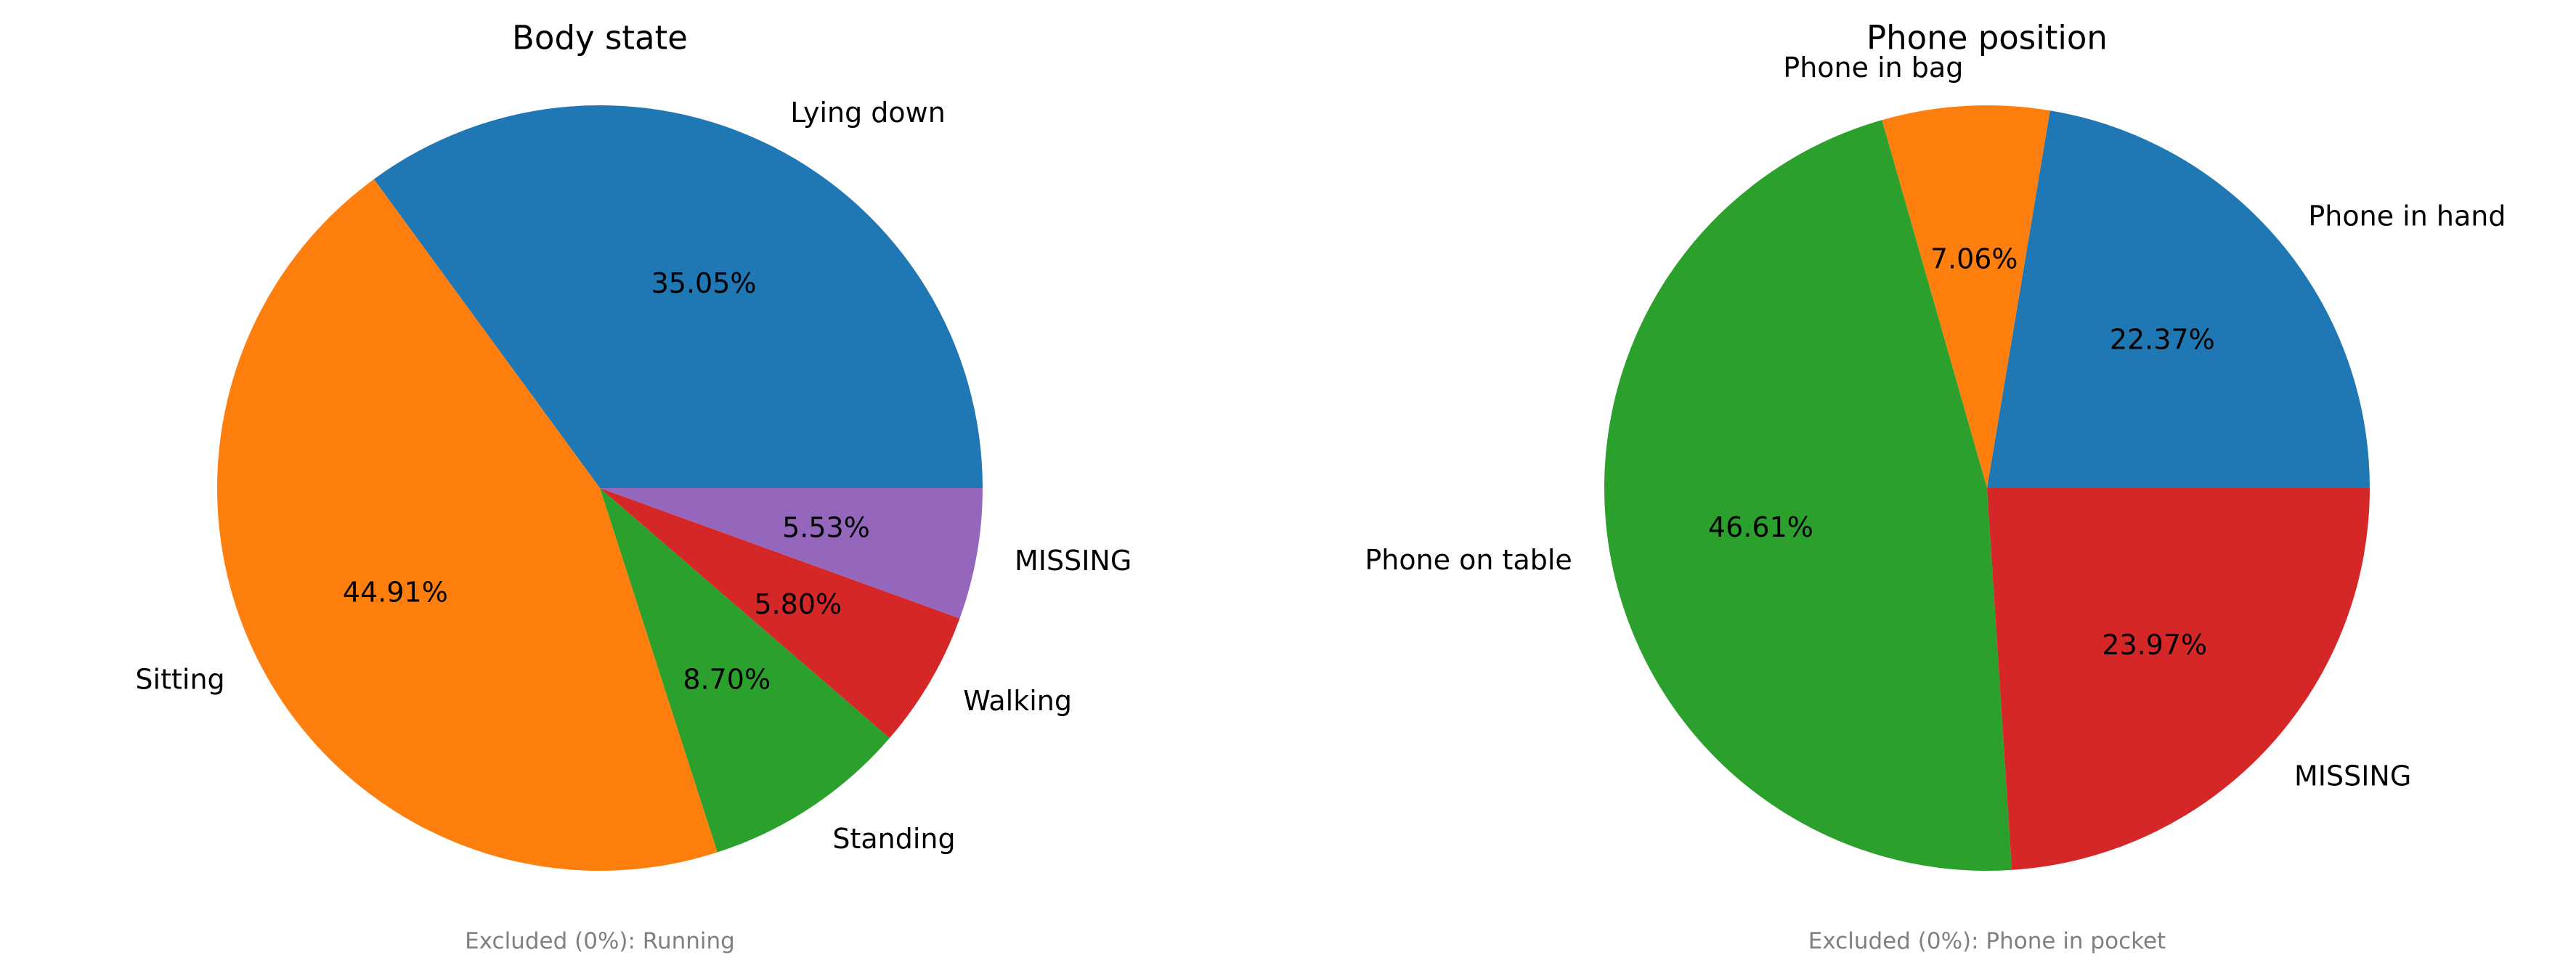 This screenshot has width=2576, height=971. Describe the element at coordinates (826, 528) in the screenshot. I see `pct-label-missing: 5.53%` at that location.